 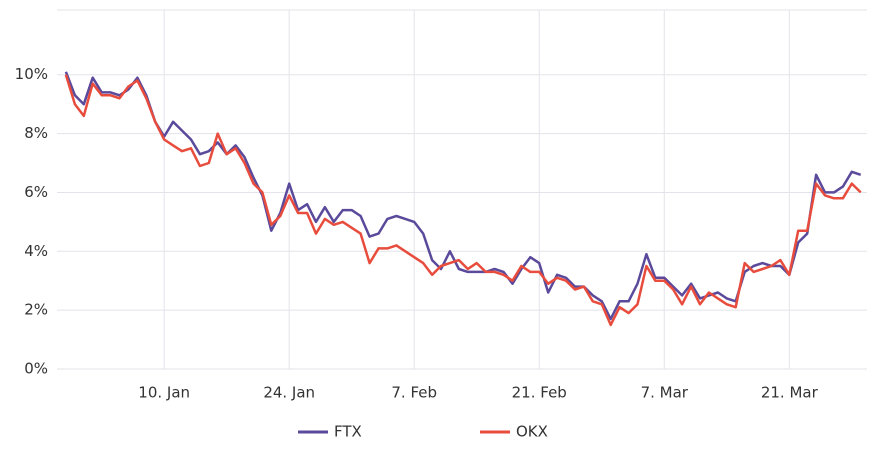 I want to click on x-tick-label: 10. Jan, so click(x=164, y=393).